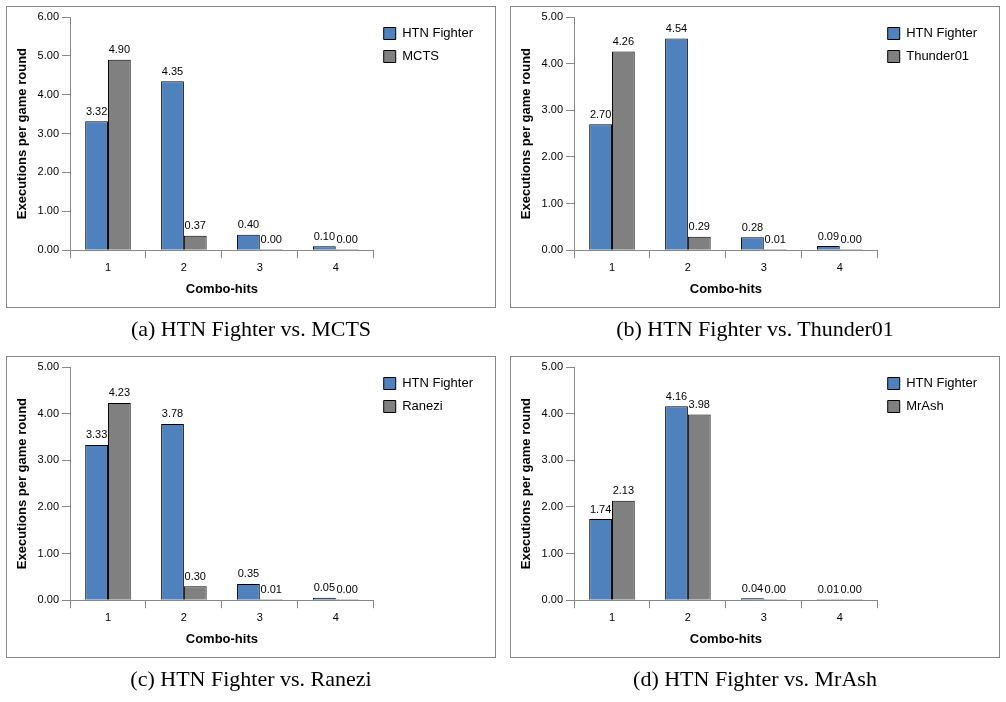 Image resolution: width=1006 pixels, height=702 pixels. What do you see at coordinates (324, 235) in the screenshot?
I see `data-label: 0.10` at bounding box center [324, 235].